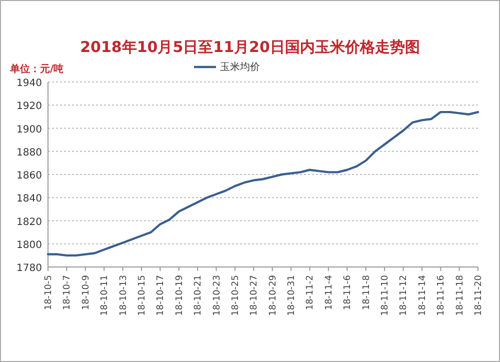 This screenshot has width=500, height=362. Describe the element at coordinates (49, 292) in the screenshot. I see `x-tick-label: 18-10-5` at that location.